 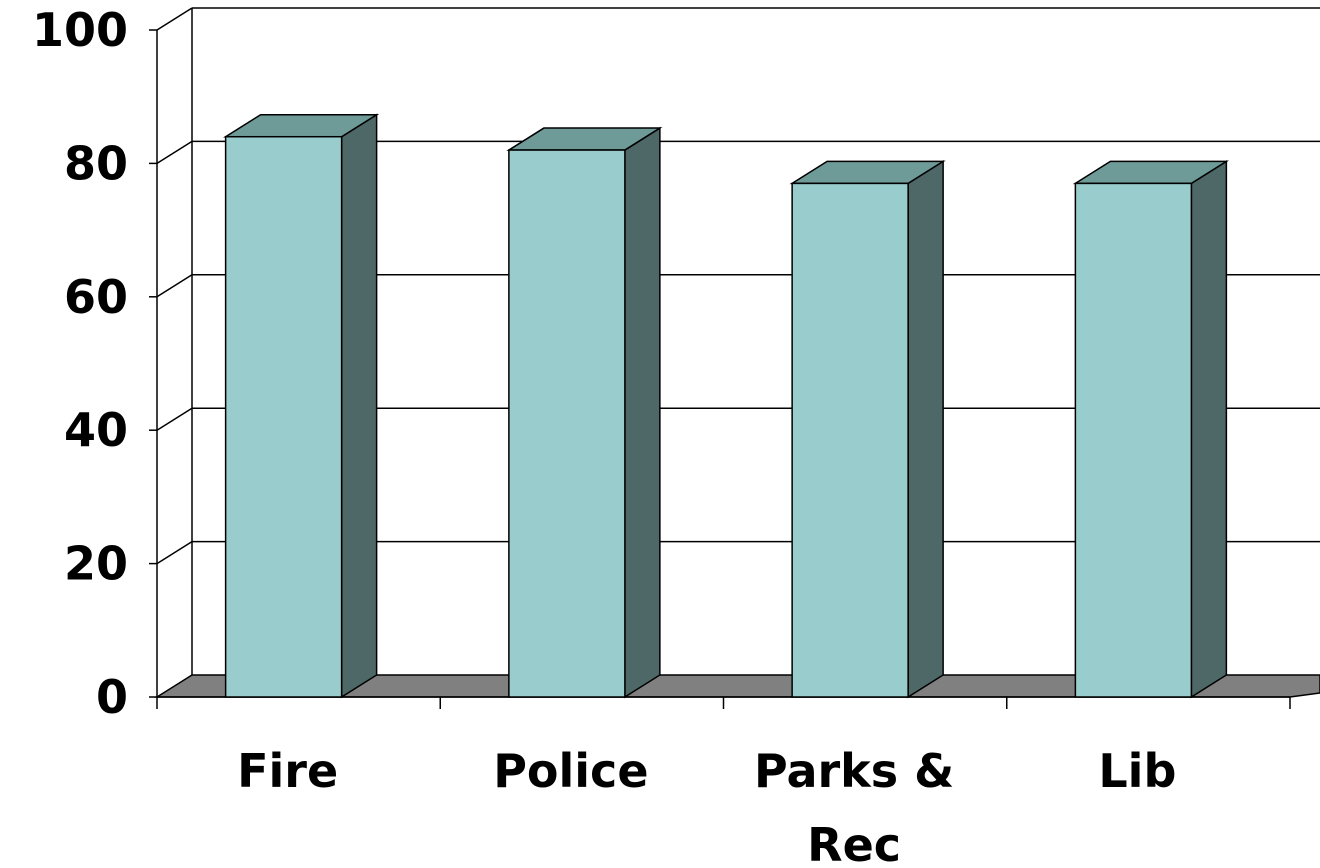 I want to click on x-tick-label: Fire, so click(x=287, y=771).